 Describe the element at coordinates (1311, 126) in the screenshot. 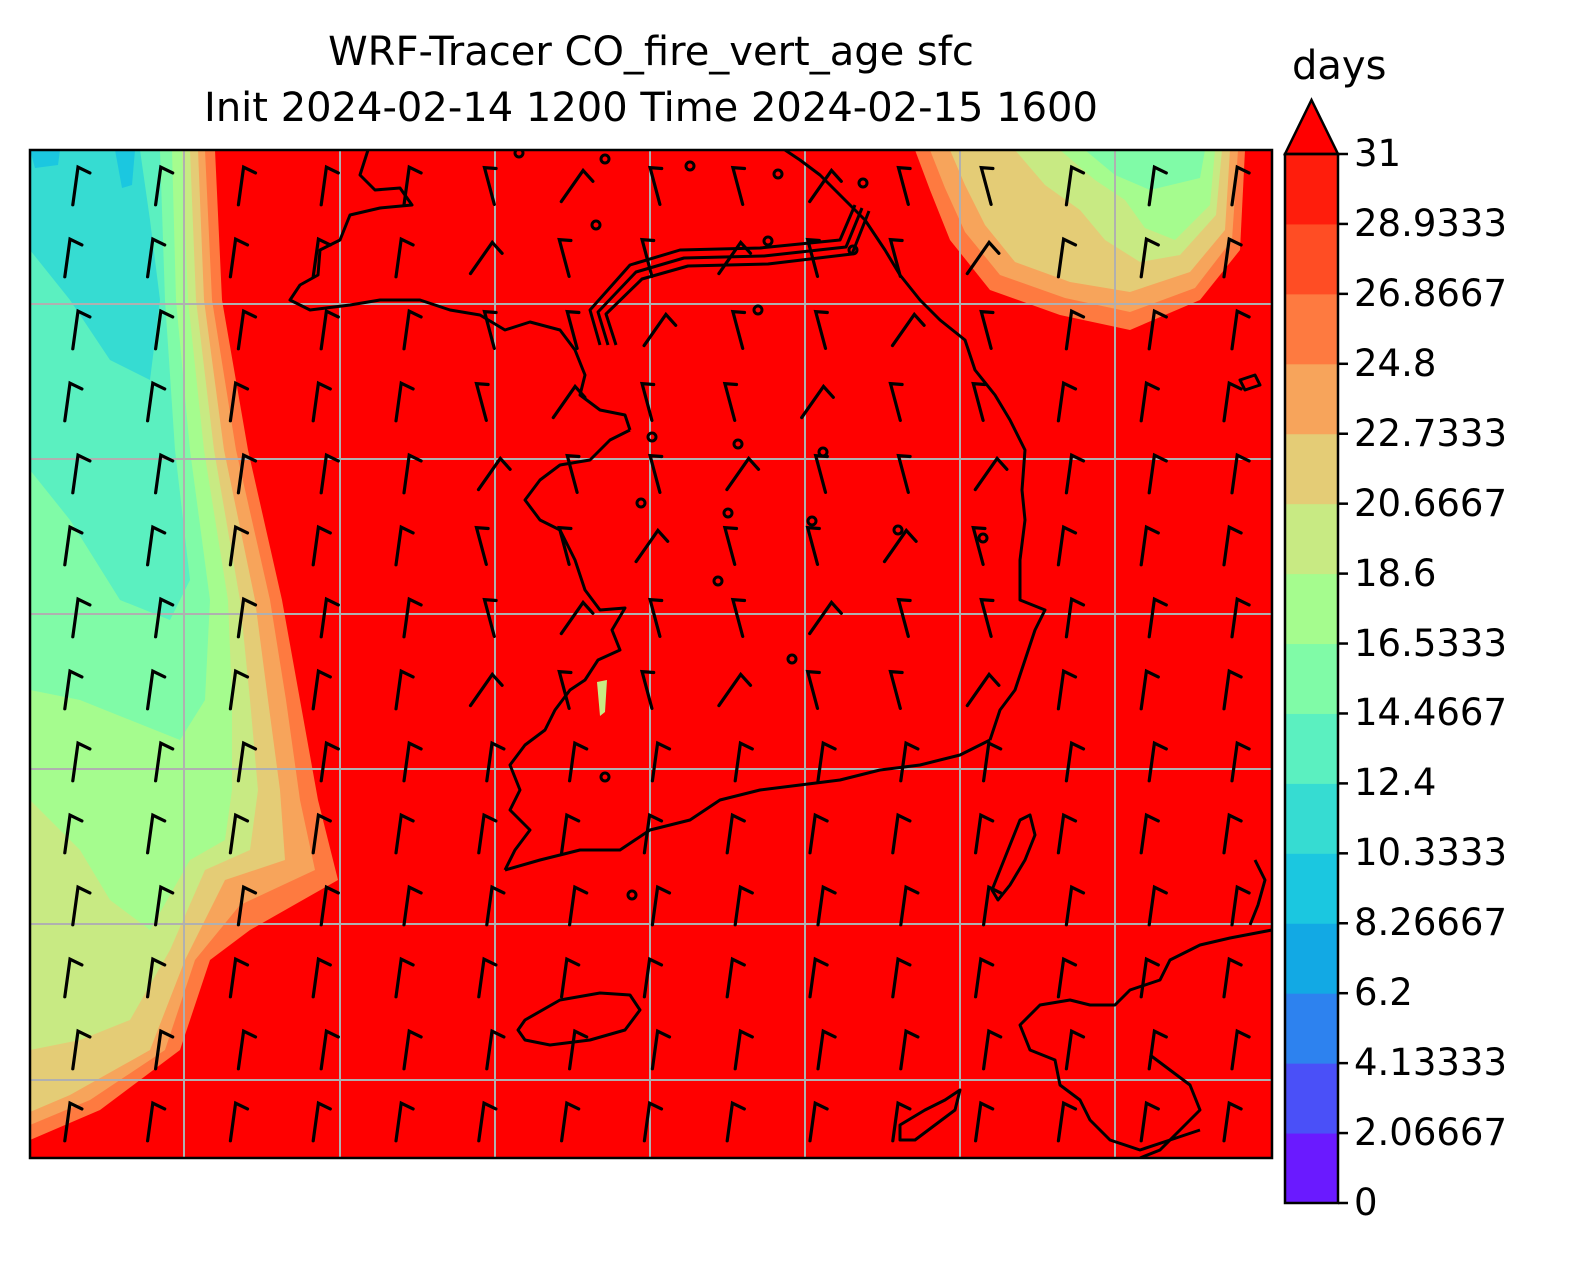

I see `colorbar-extend-arrow` at that location.